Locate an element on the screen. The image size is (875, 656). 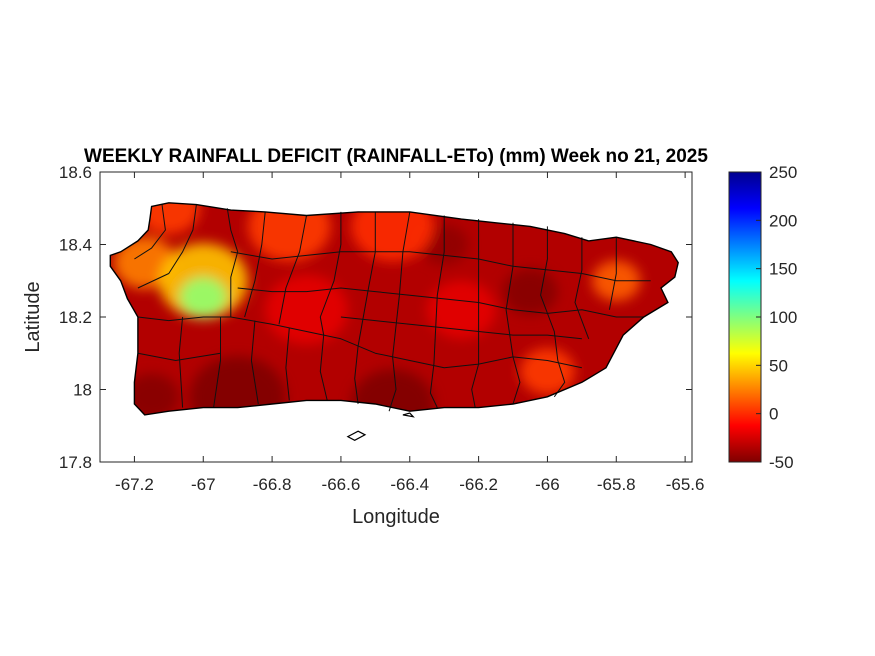
y-tick-label: 18 is located at coordinates (82, 390).